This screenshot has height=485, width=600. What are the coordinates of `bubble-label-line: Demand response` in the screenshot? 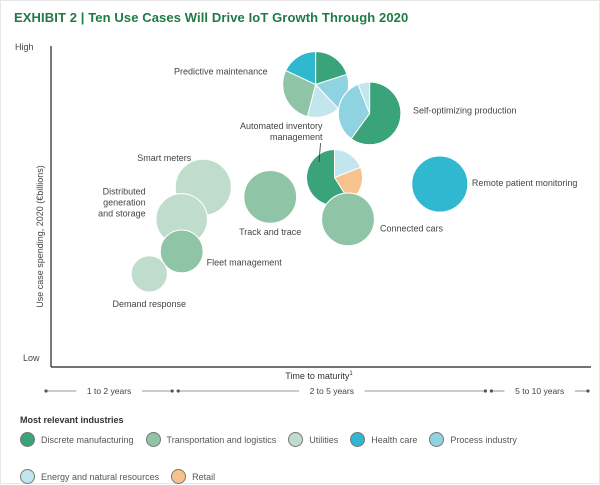 It's located at (150, 304).